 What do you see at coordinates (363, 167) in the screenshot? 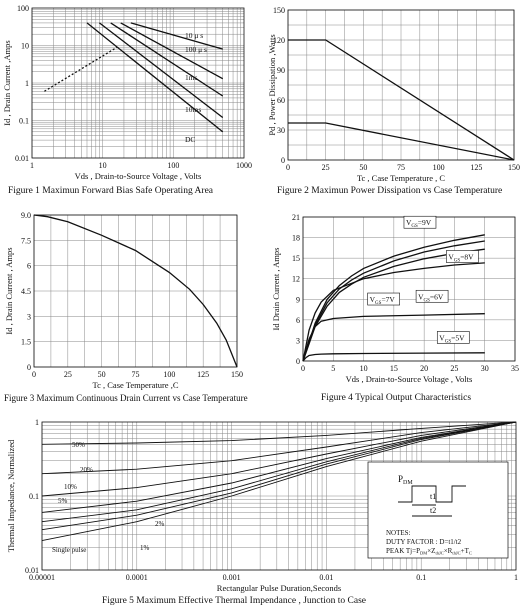
I see `fig2-xtick-label: 50` at bounding box center [363, 167].